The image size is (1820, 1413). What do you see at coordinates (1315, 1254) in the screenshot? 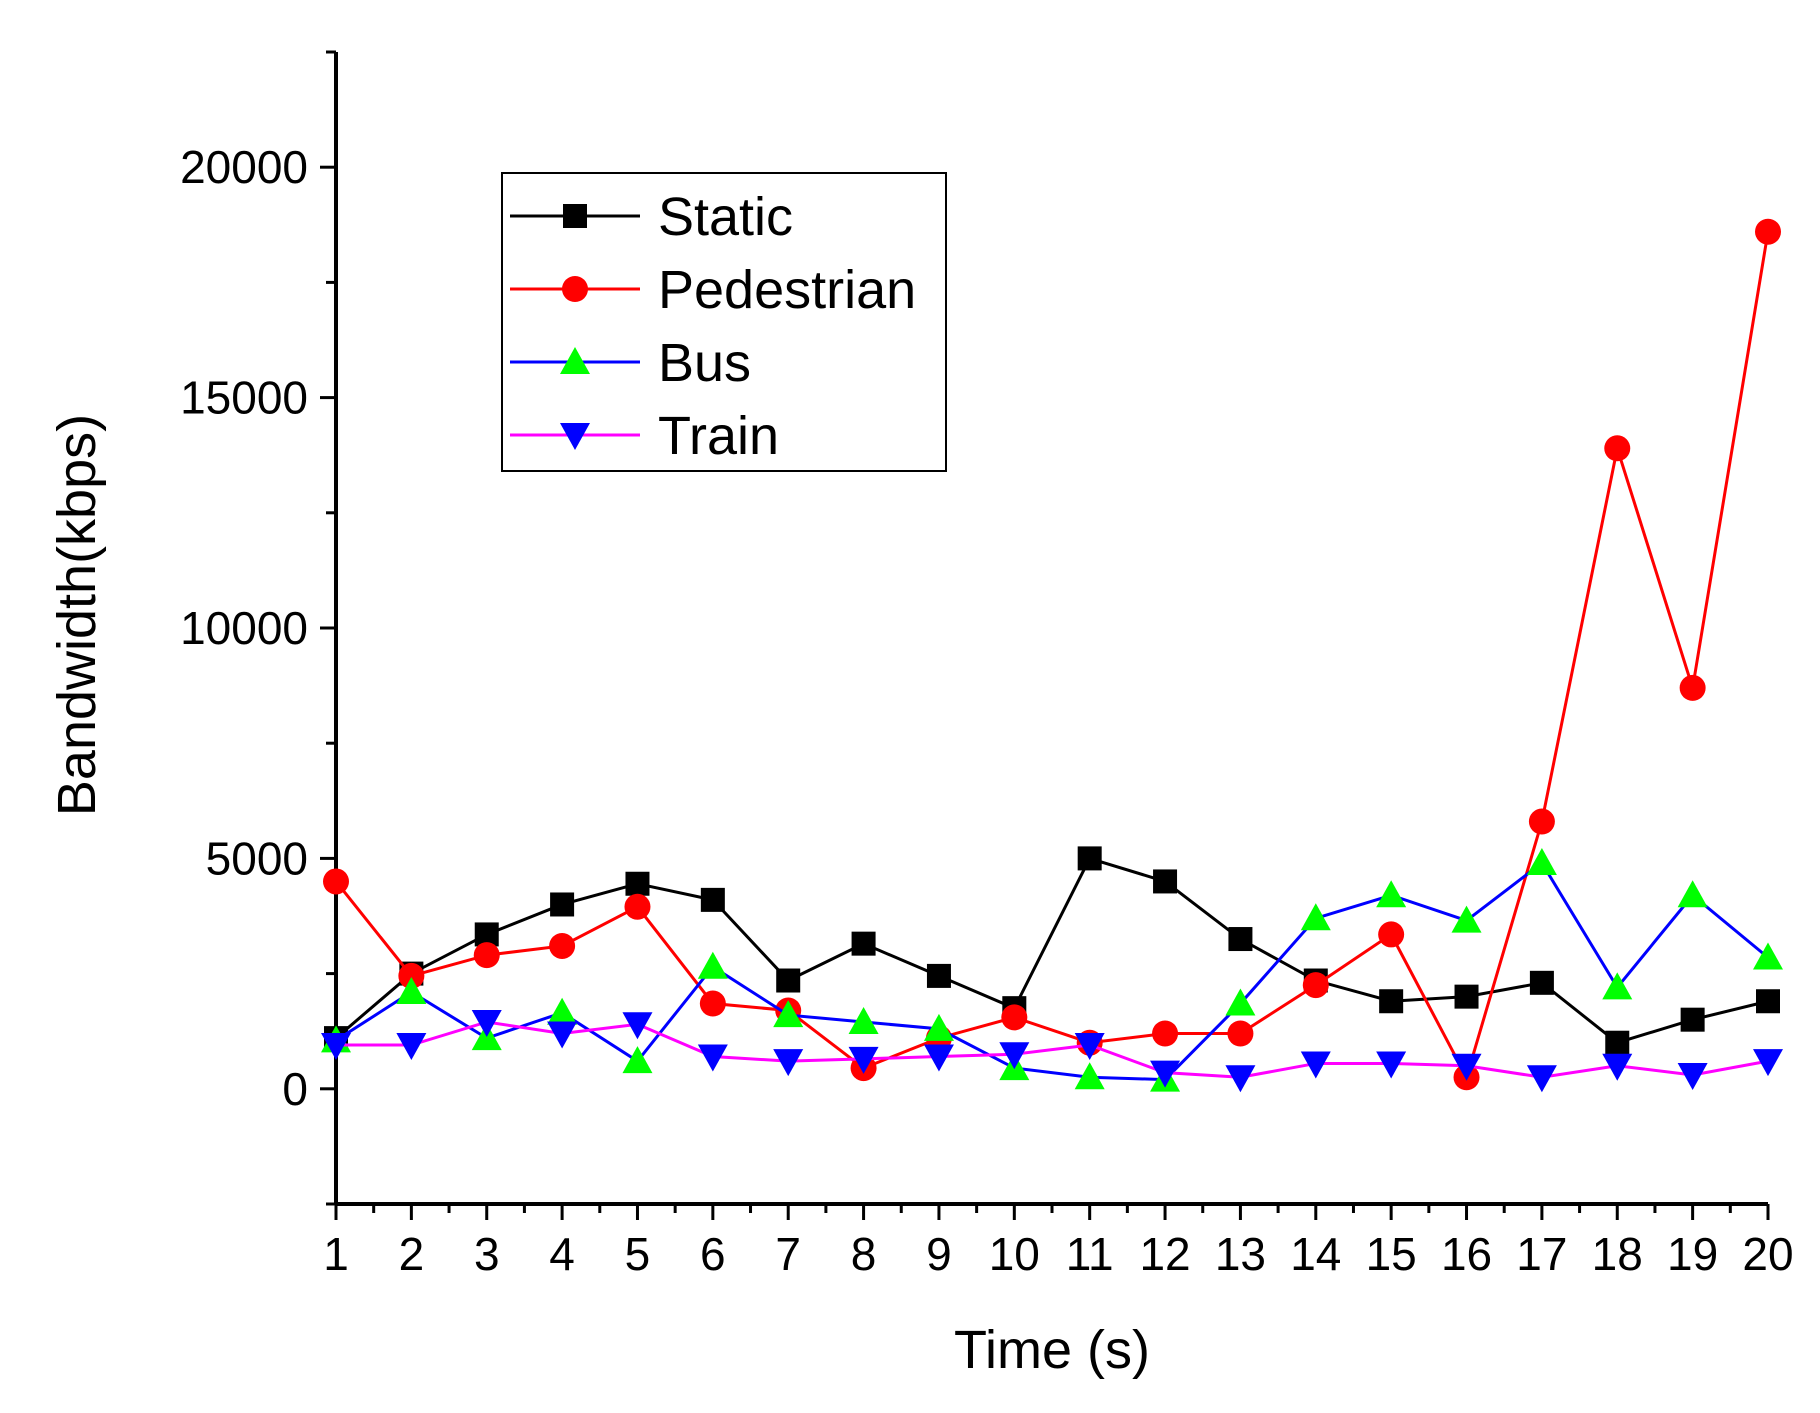
I see `x-tick-label: 14` at bounding box center [1315, 1254].